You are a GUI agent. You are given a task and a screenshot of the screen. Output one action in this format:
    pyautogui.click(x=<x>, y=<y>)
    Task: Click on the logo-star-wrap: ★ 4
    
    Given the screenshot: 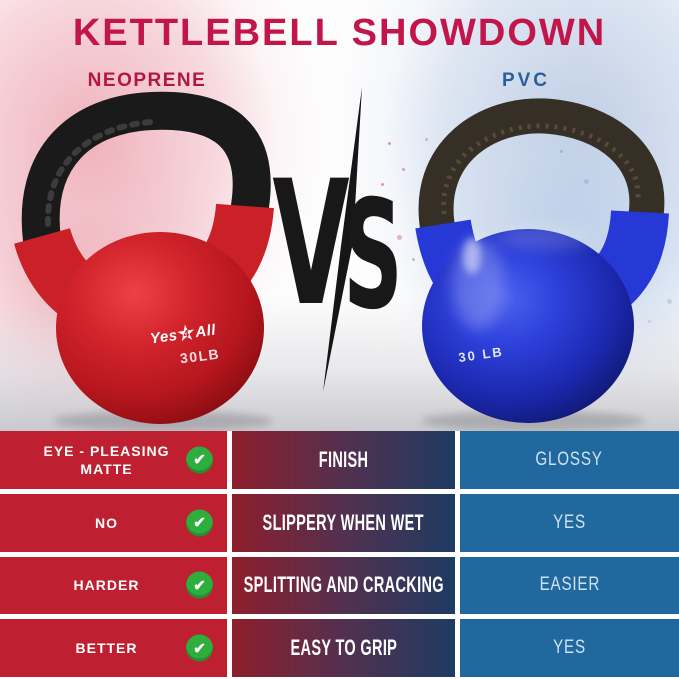 What is the action you would take?
    pyautogui.click(x=186, y=333)
    